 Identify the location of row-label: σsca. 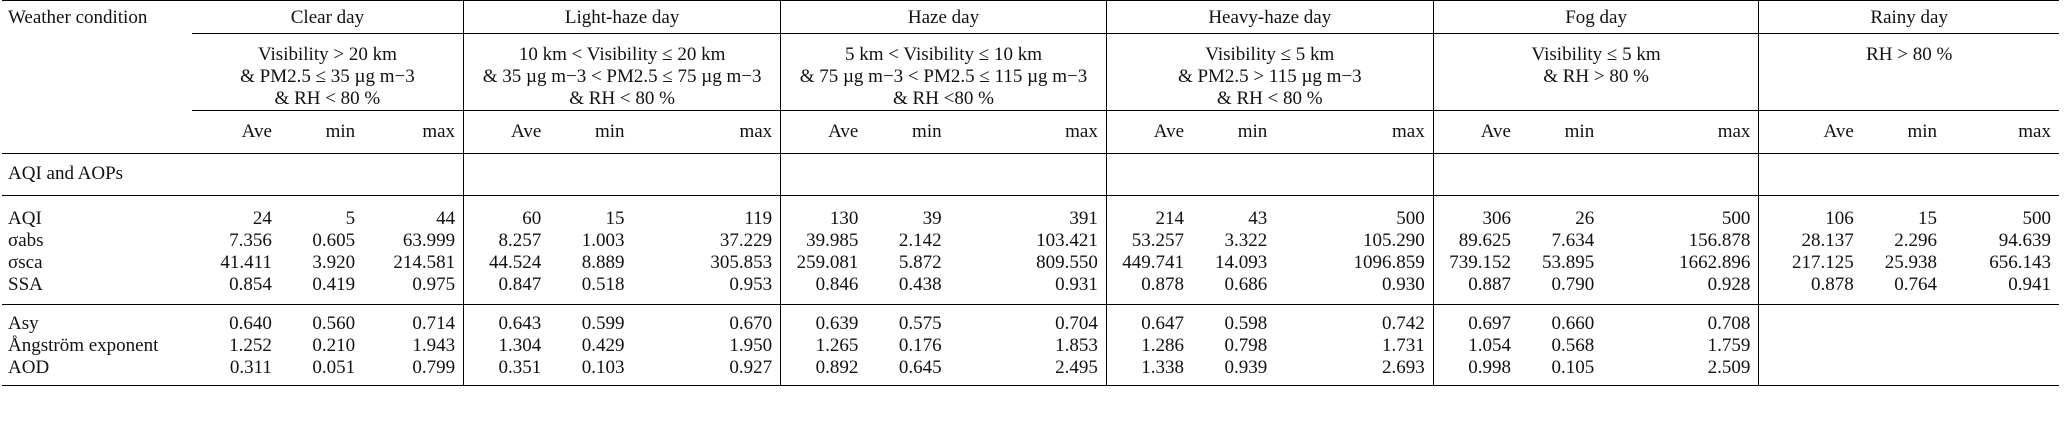
(97, 263).